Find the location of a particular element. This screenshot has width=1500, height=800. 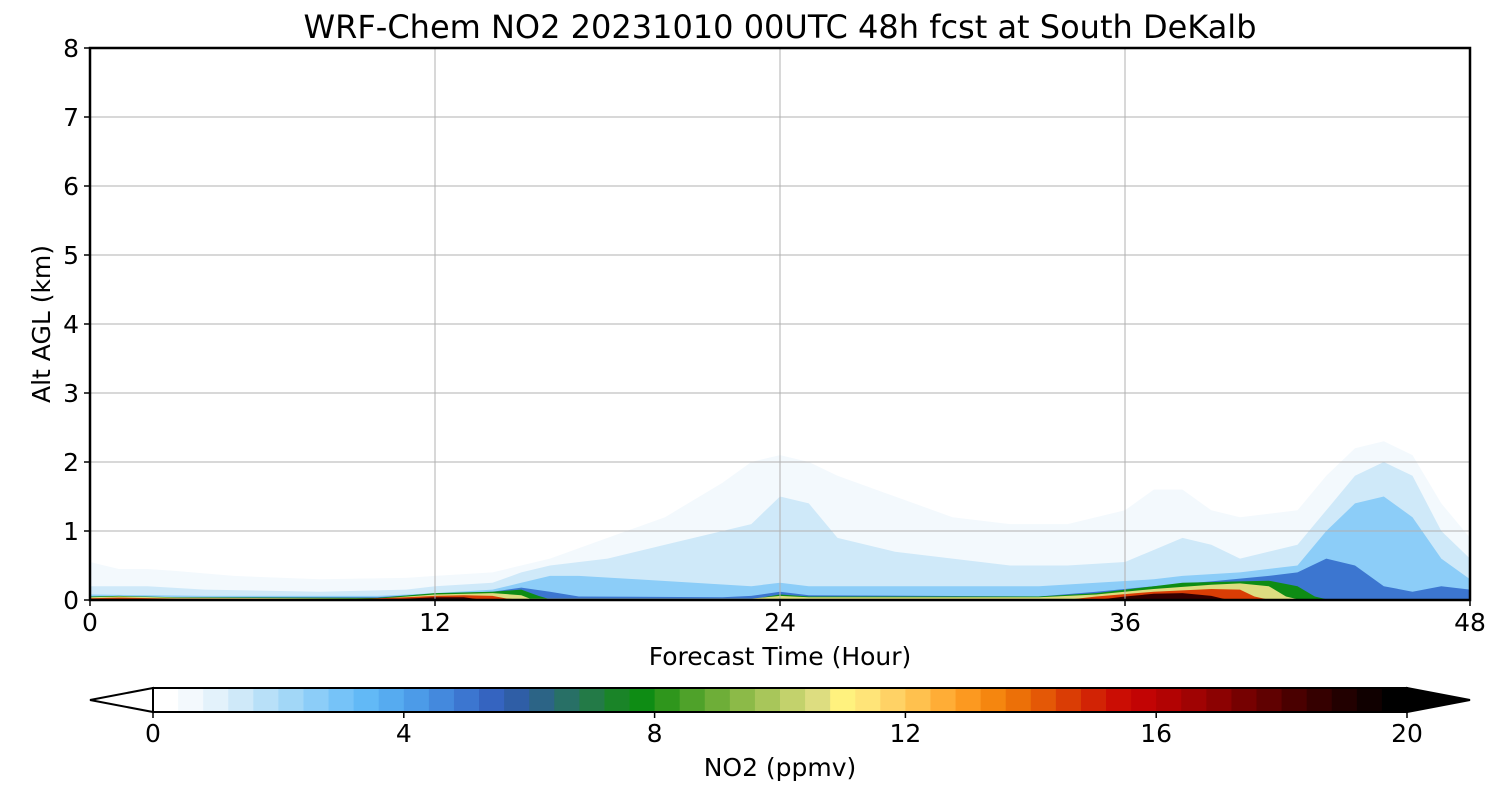

y-tick-label: 0 is located at coordinates (71, 600).